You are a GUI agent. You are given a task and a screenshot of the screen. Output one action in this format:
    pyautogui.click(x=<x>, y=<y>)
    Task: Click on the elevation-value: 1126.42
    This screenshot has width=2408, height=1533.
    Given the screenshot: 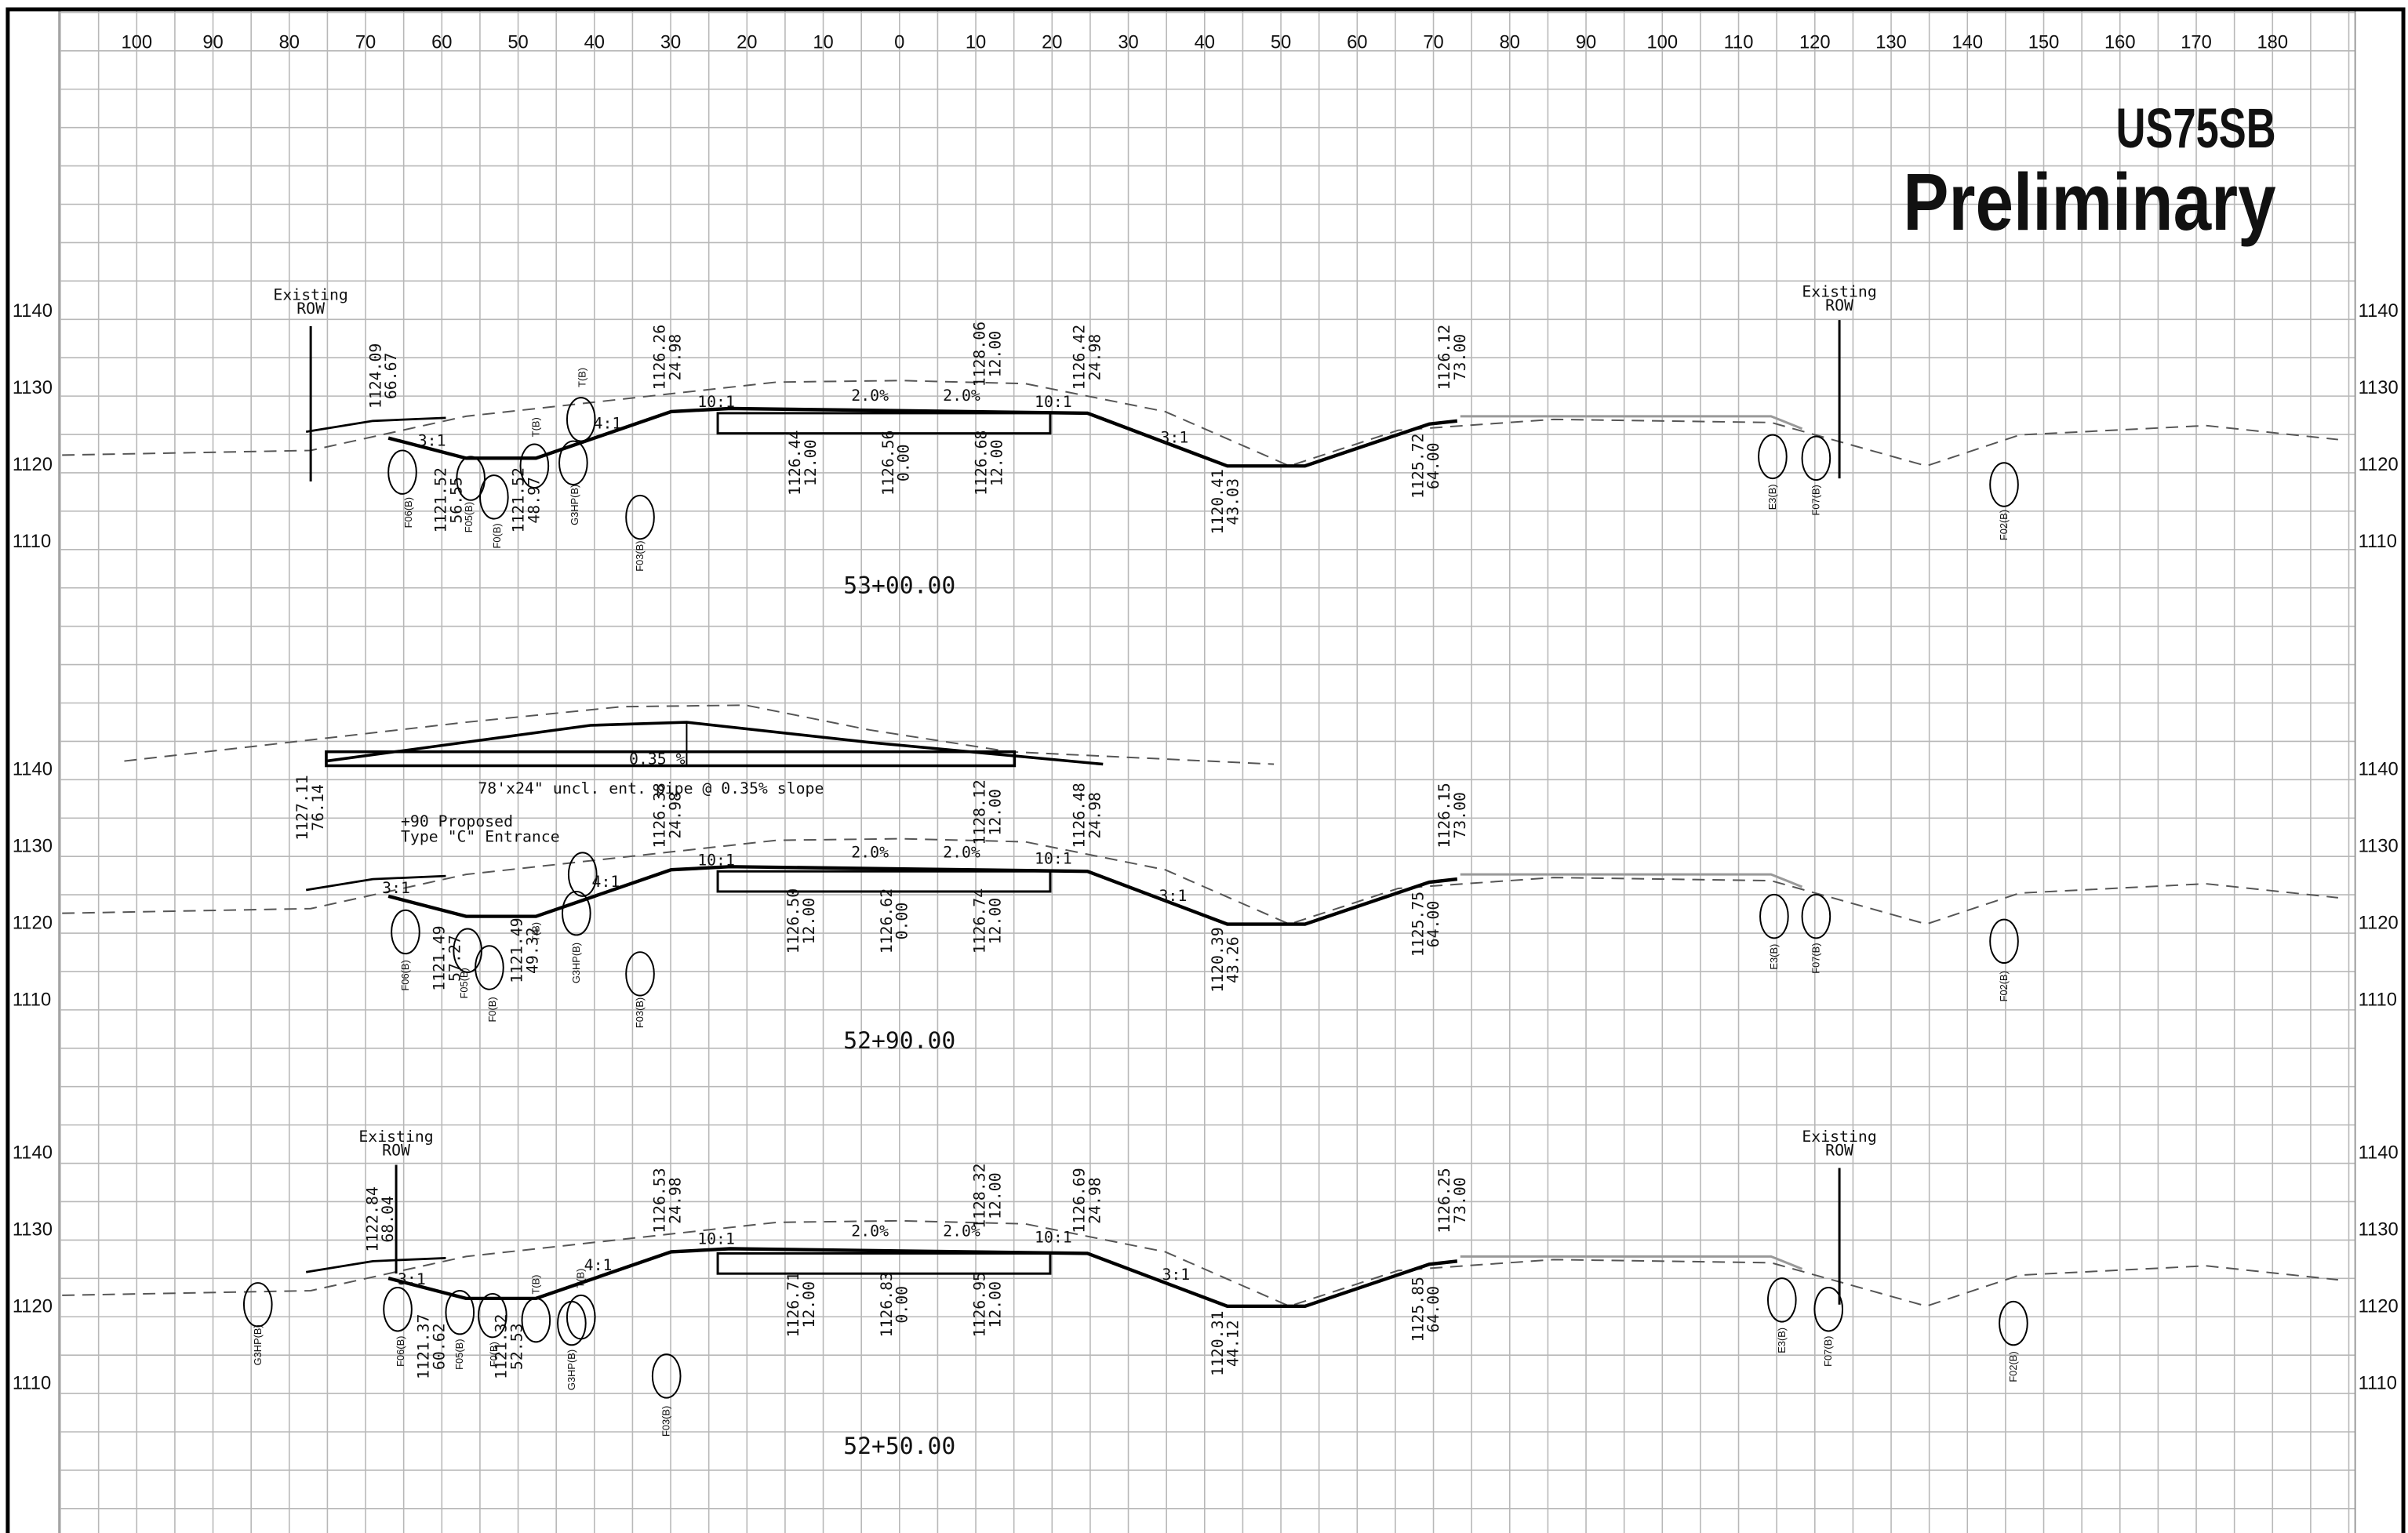 What is the action you would take?
    pyautogui.click(x=1079, y=358)
    